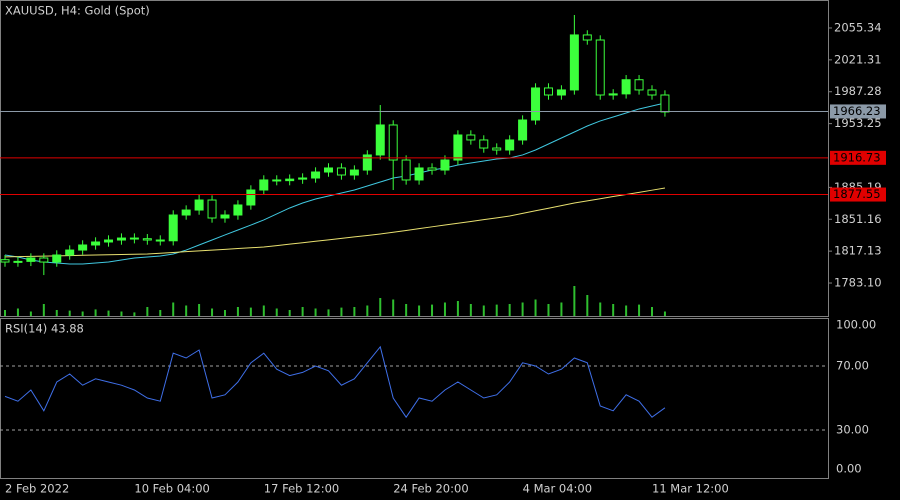 This screenshot has width=900, height=500. Describe the element at coordinates (37, 489) in the screenshot. I see `x-tick-label: 2 Feb 2022` at that location.